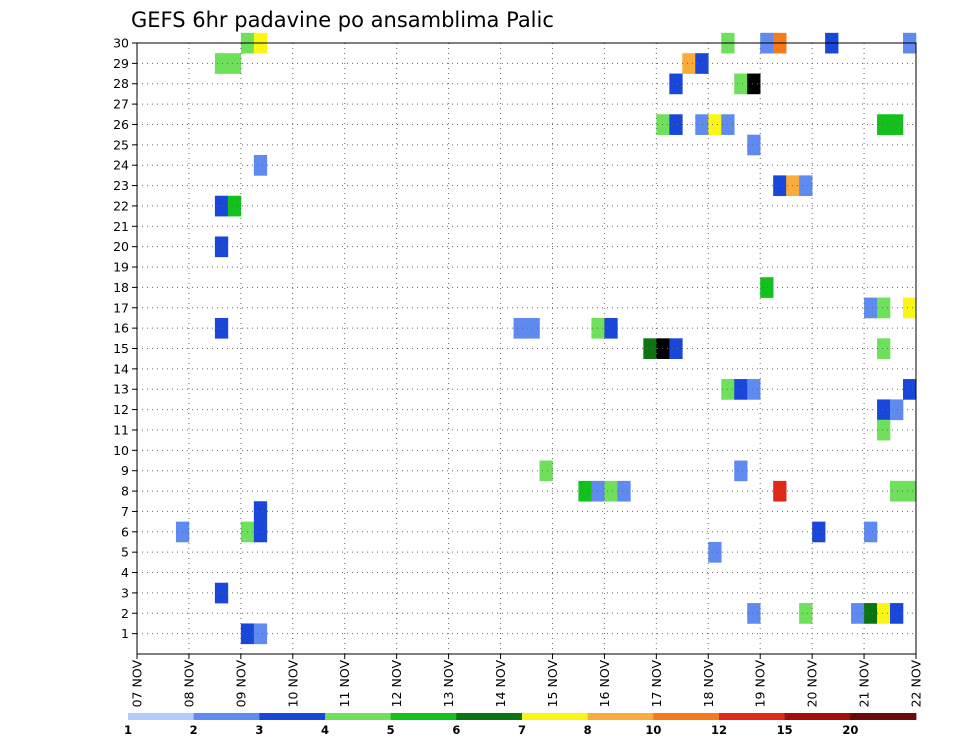 This screenshot has height=742, width=960. What do you see at coordinates (125, 531) in the screenshot?
I see `y-tick-label: 6` at bounding box center [125, 531].